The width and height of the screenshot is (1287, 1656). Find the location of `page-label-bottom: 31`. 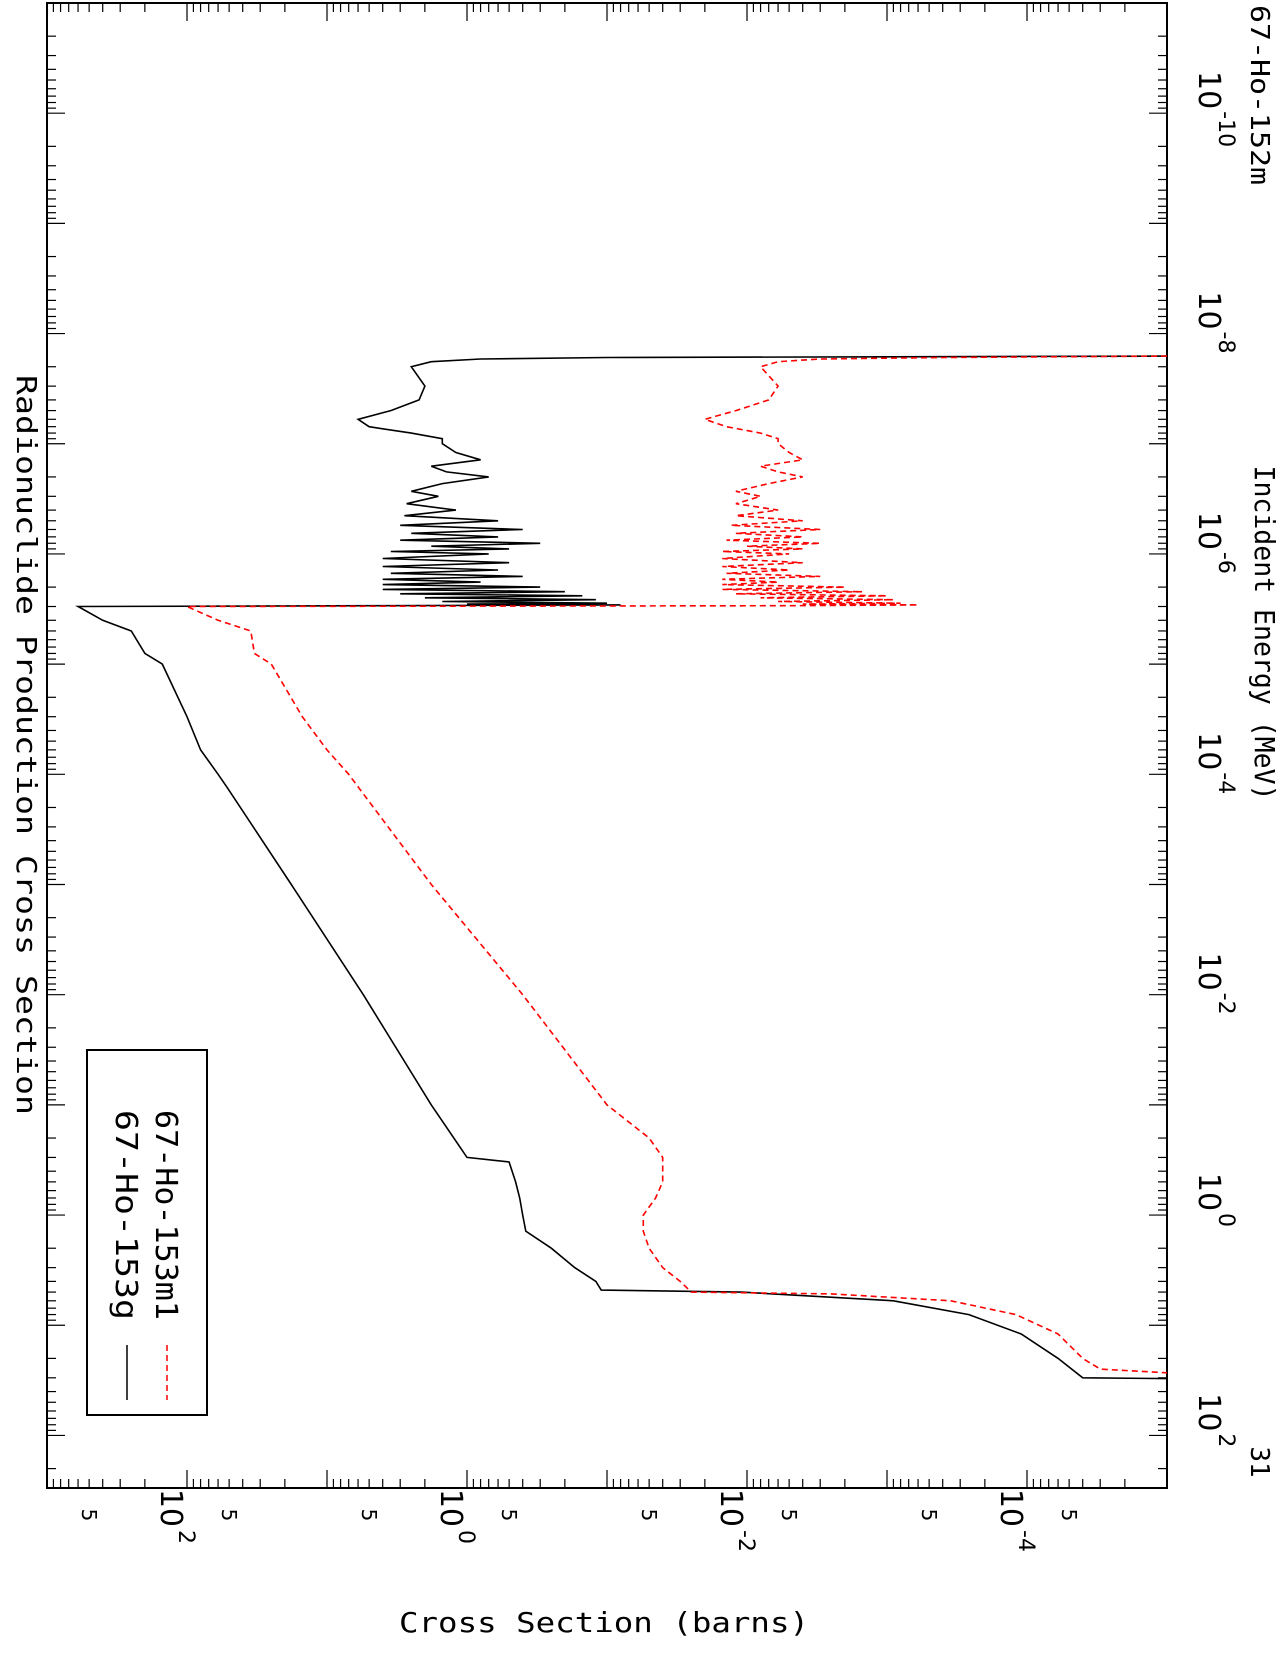

page-label-bottom: 31 is located at coordinates (1259, 1461).